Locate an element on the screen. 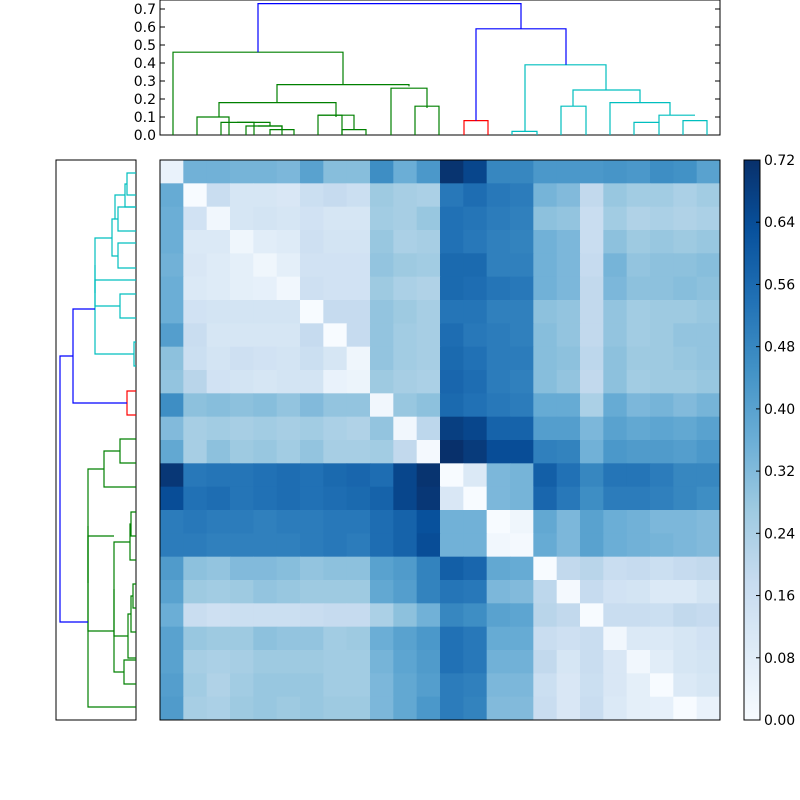  colorbar-tick-label: 0.00 is located at coordinates (779, 721).